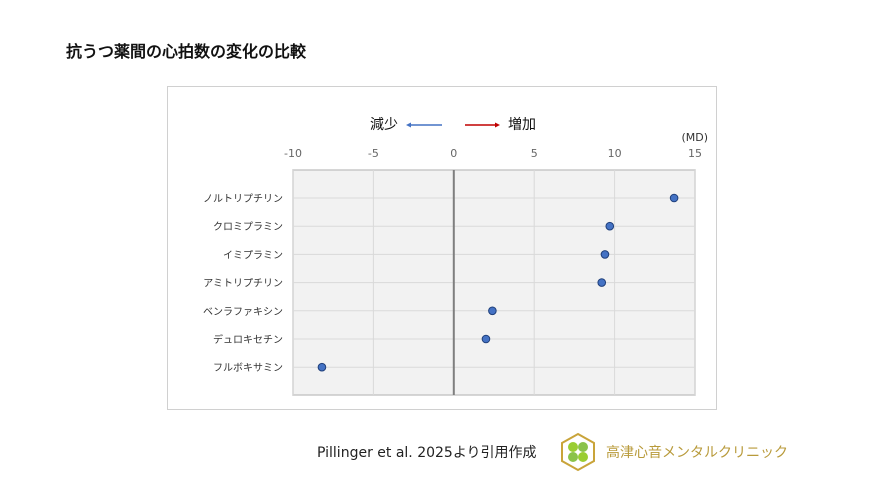 The image size is (886, 498). I want to click on x-tick-label: 15, so click(695, 153).